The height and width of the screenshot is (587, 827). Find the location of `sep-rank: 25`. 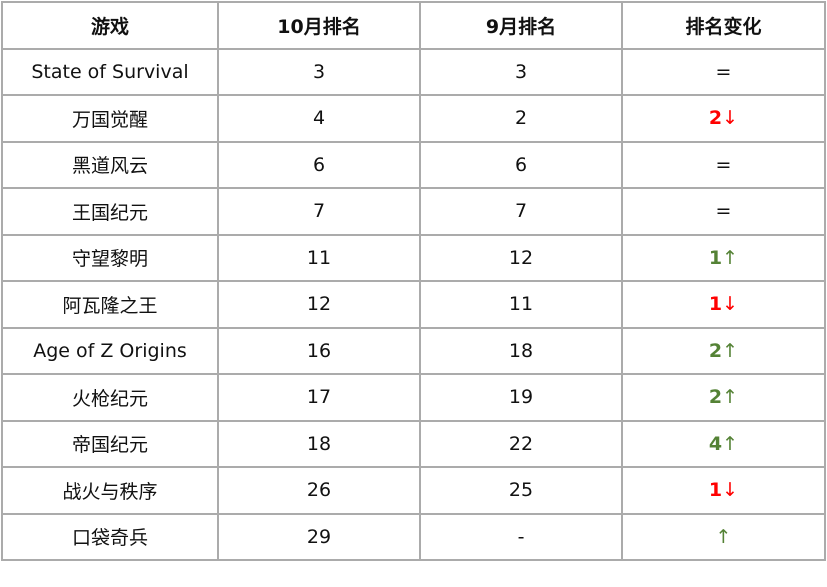

sep-rank: 25 is located at coordinates (521, 490).